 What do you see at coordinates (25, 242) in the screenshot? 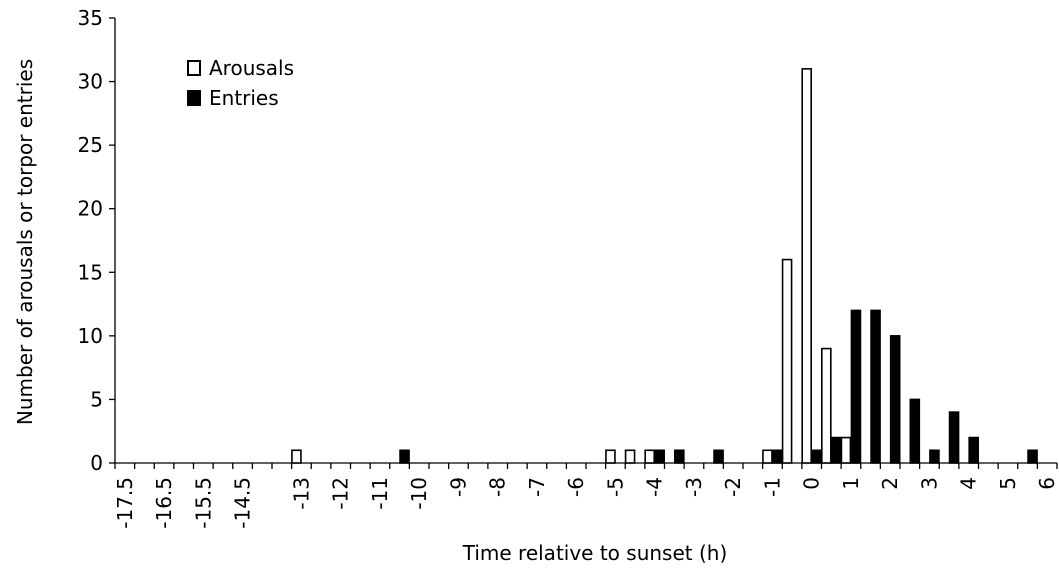
I see `y-axis-label: Number of arousals or torpor entries` at bounding box center [25, 242].